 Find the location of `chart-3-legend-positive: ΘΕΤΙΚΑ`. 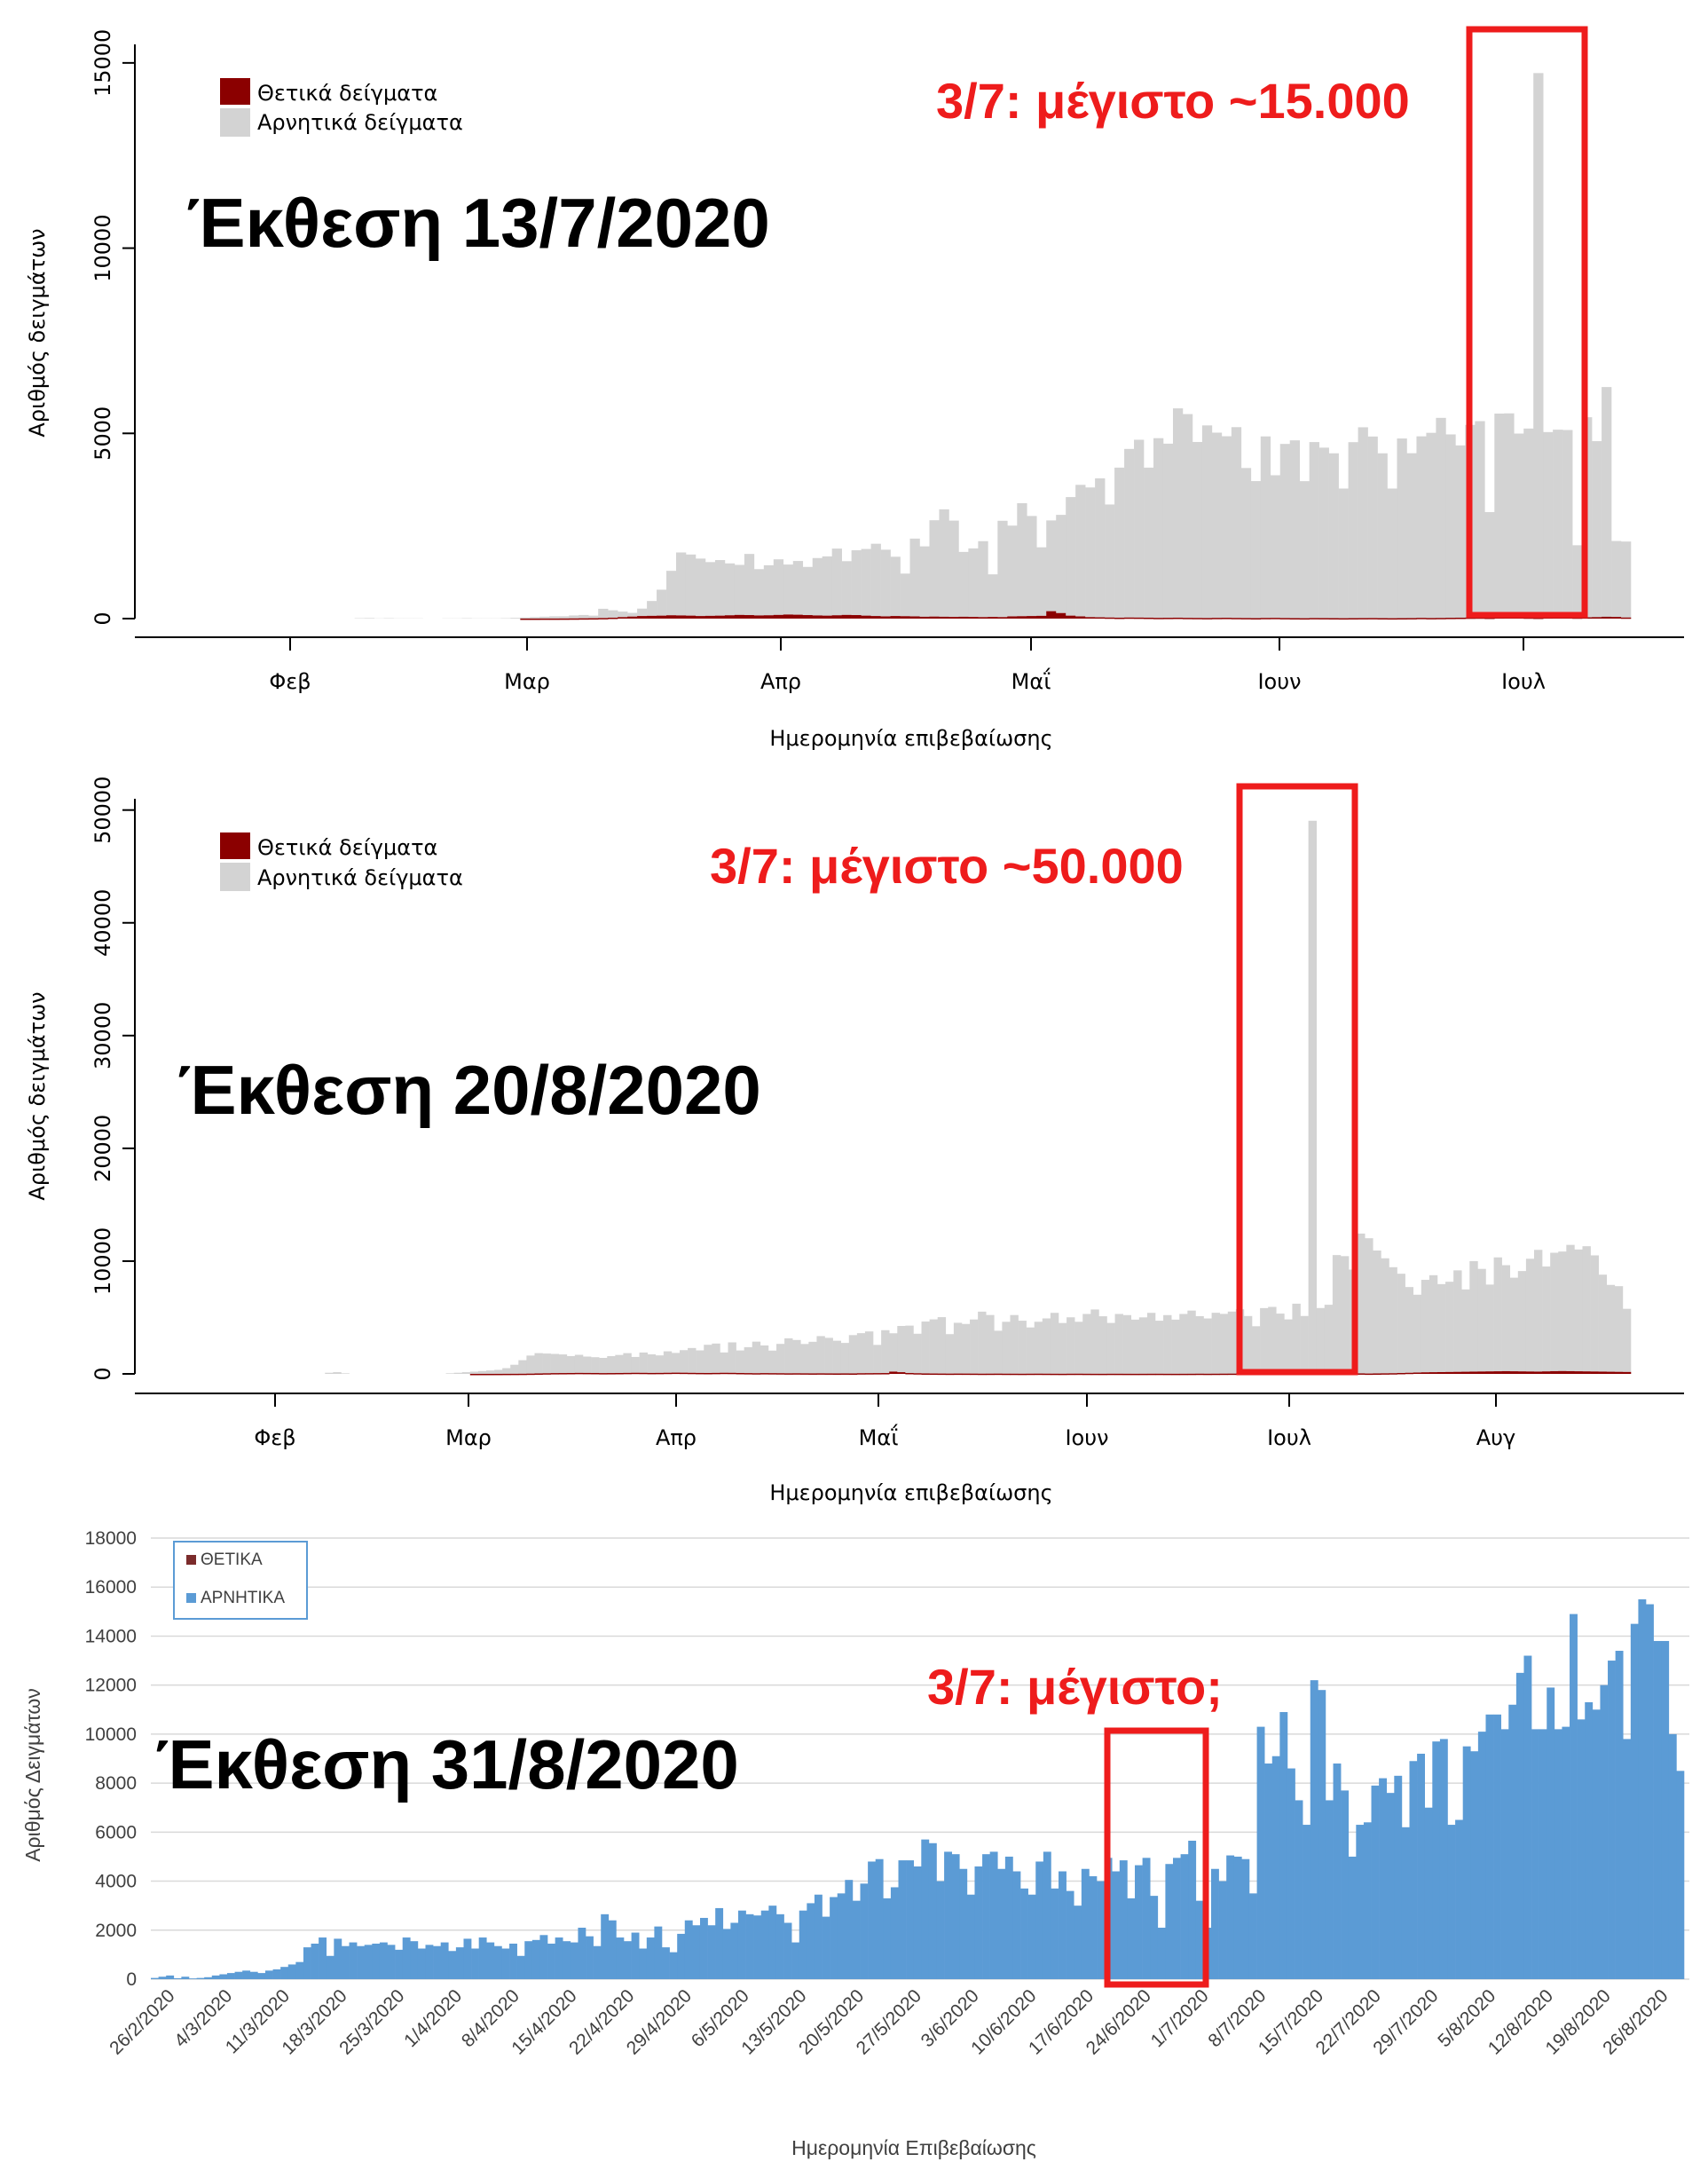

chart-3-legend-positive: ΘΕΤΙΚΑ is located at coordinates (232, 1559).